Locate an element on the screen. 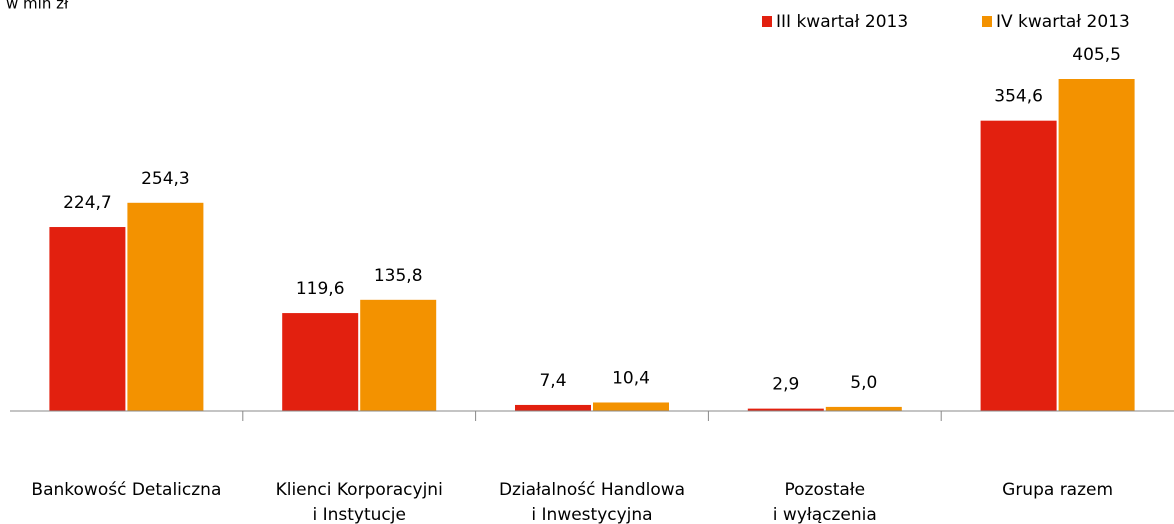  x-tick-label: Grupa razem is located at coordinates (1057, 490).